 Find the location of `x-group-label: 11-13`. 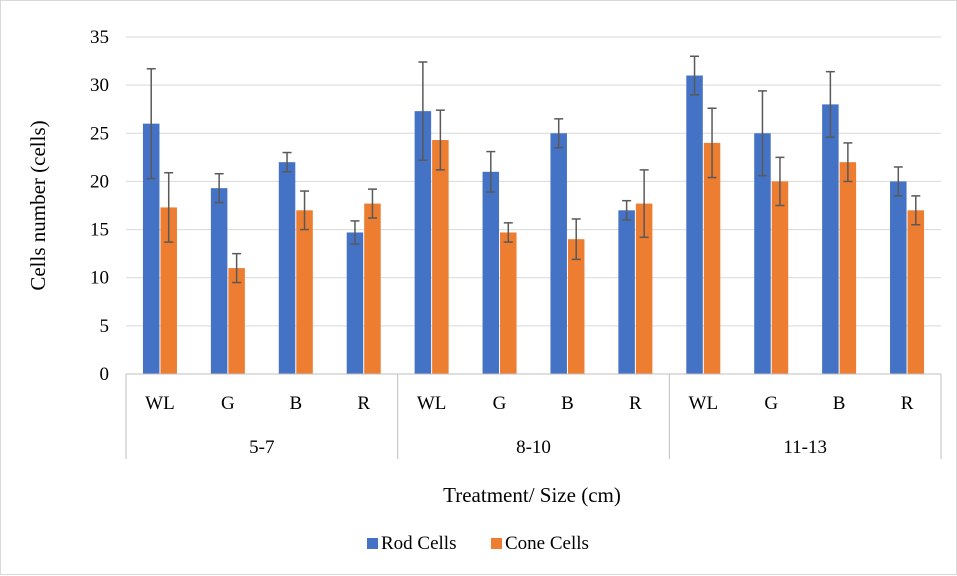

x-group-label: 11-13 is located at coordinates (805, 447).